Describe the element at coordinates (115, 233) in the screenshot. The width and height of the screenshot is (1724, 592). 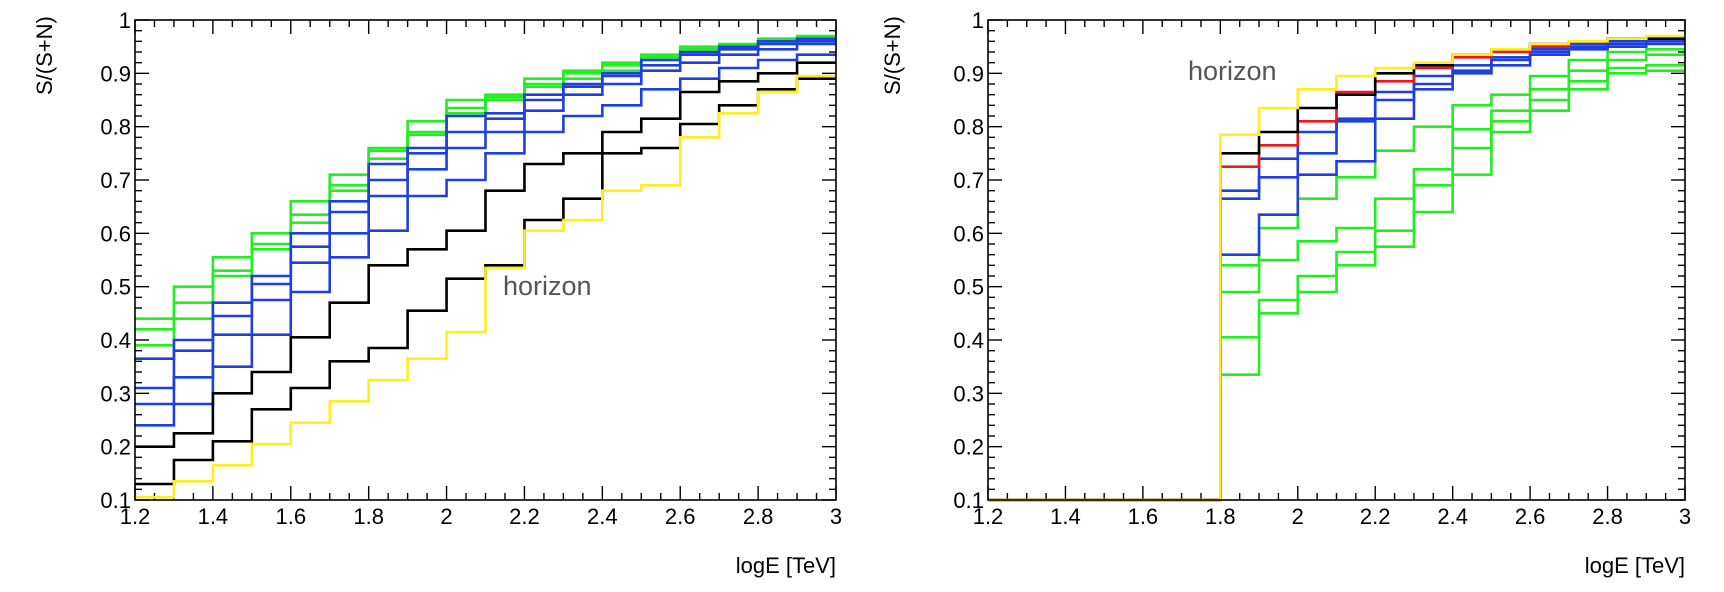
I see `left-y-tick-label: 0.6` at that location.